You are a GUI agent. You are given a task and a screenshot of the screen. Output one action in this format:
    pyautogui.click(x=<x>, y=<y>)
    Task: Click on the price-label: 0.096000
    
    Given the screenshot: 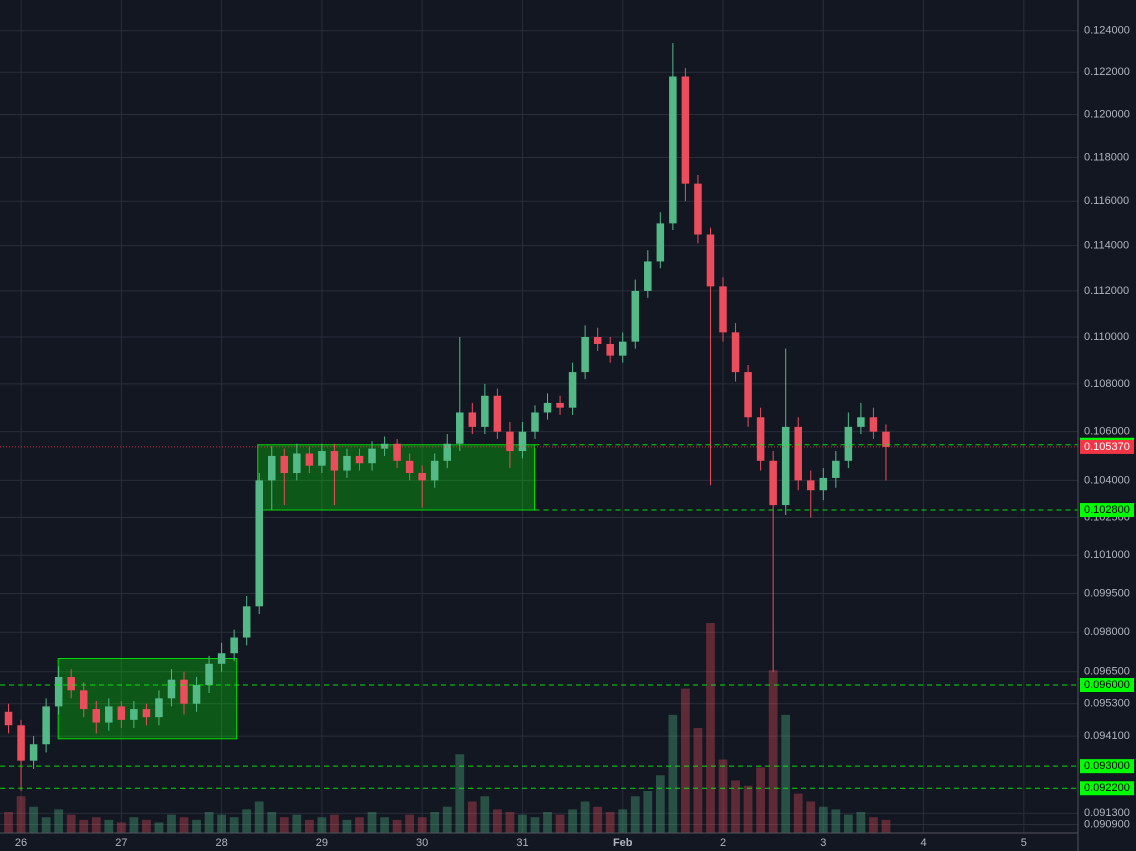 What is the action you would take?
    pyautogui.click(x=1107, y=685)
    